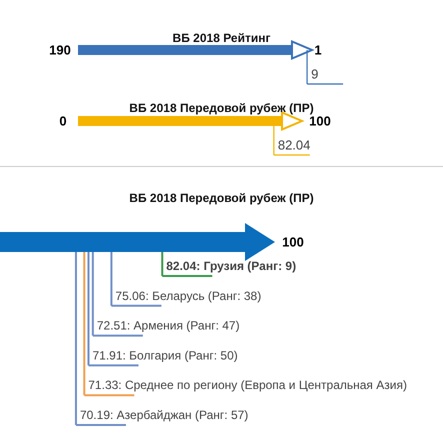 The image size is (443, 443). What do you see at coordinates (182, 415) in the screenshot?
I see `category-label: Азербайджан (Ранг: 57)` at bounding box center [182, 415].